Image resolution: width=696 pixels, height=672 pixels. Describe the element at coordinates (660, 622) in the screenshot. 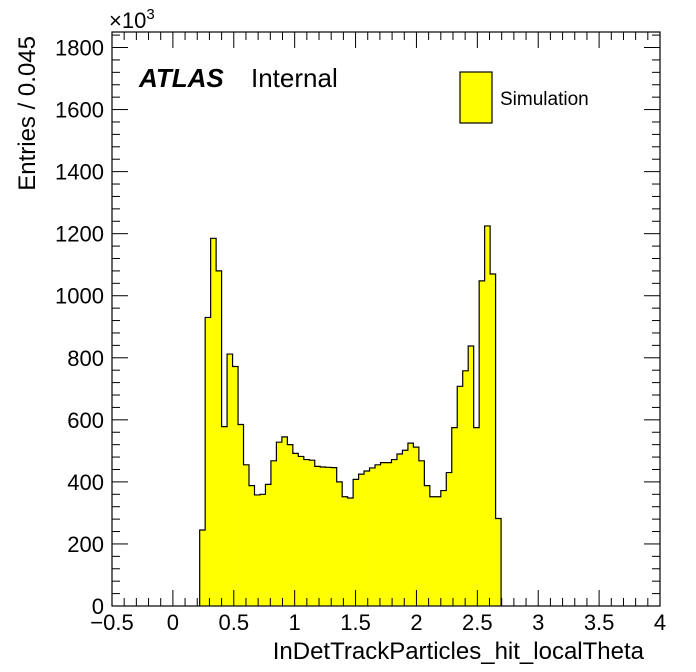

I see `x-tick-label: 4` at that location.